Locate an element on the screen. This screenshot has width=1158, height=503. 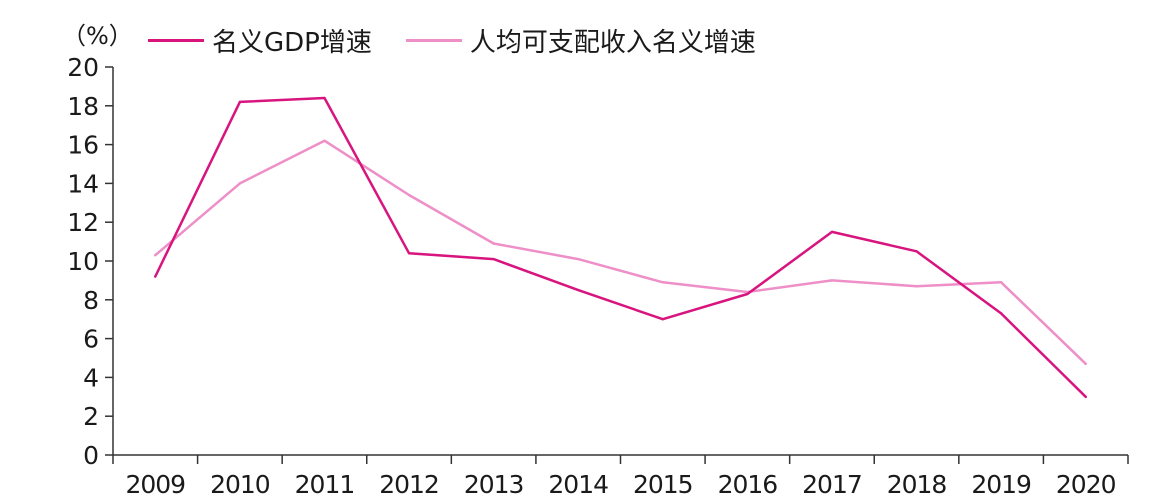
x-tick-label-2011: 2011 is located at coordinates (325, 484).